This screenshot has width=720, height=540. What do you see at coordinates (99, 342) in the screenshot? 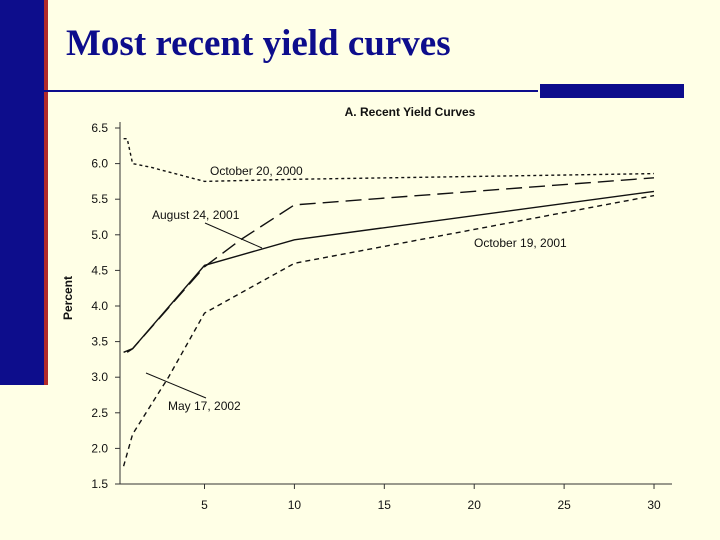
I see `y-tick-label: 3.5` at bounding box center [99, 342].